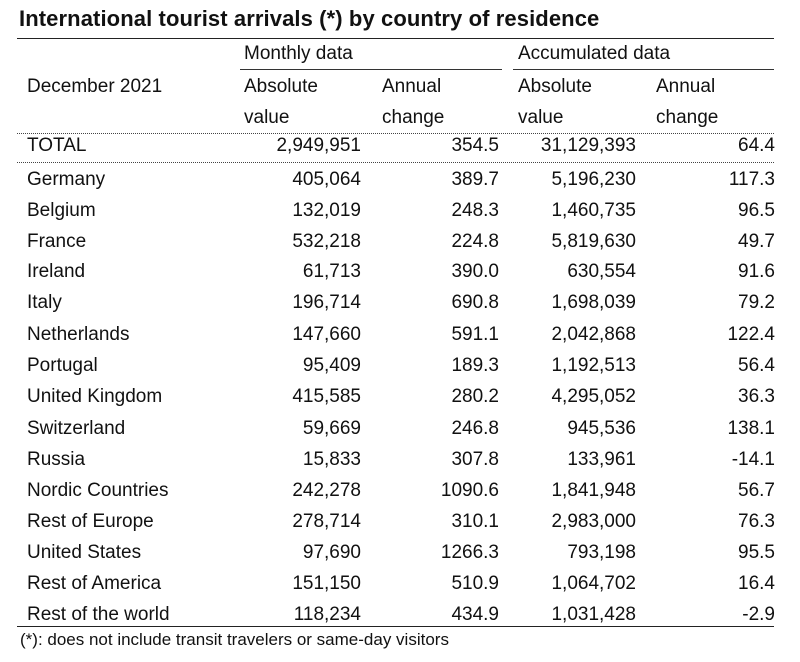 Image resolution: width=800 pixels, height=662 pixels. I want to click on country-name: Nordic Countries, so click(98, 490).